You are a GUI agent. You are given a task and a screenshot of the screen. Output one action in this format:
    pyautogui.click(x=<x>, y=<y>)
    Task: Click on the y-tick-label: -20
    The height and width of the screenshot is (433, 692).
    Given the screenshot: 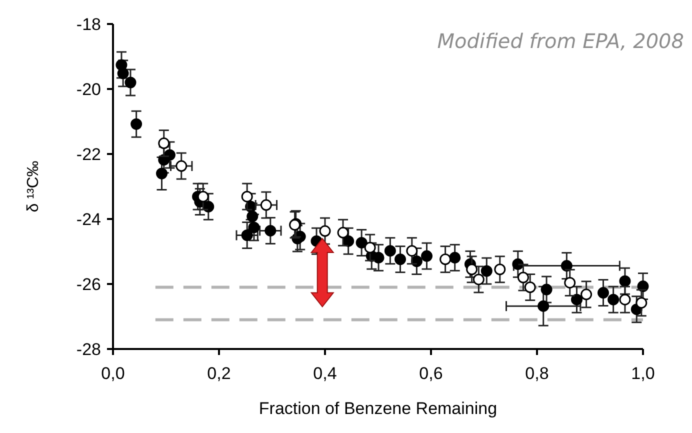 What is the action you would take?
    pyautogui.click(x=88, y=89)
    